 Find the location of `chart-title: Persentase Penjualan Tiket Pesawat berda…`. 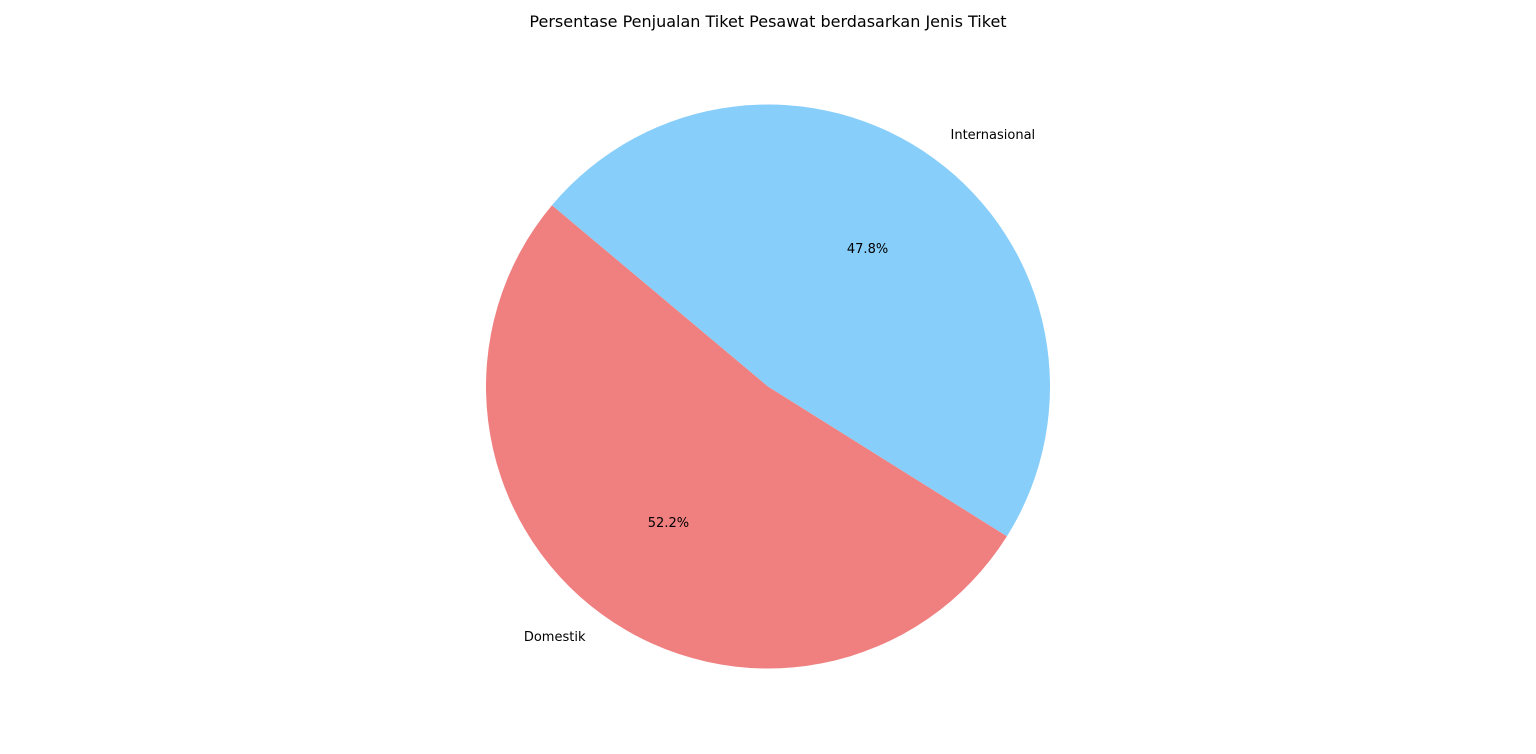

chart-title: Persentase Penjualan Tiket Pesawat berda… is located at coordinates (767, 21).